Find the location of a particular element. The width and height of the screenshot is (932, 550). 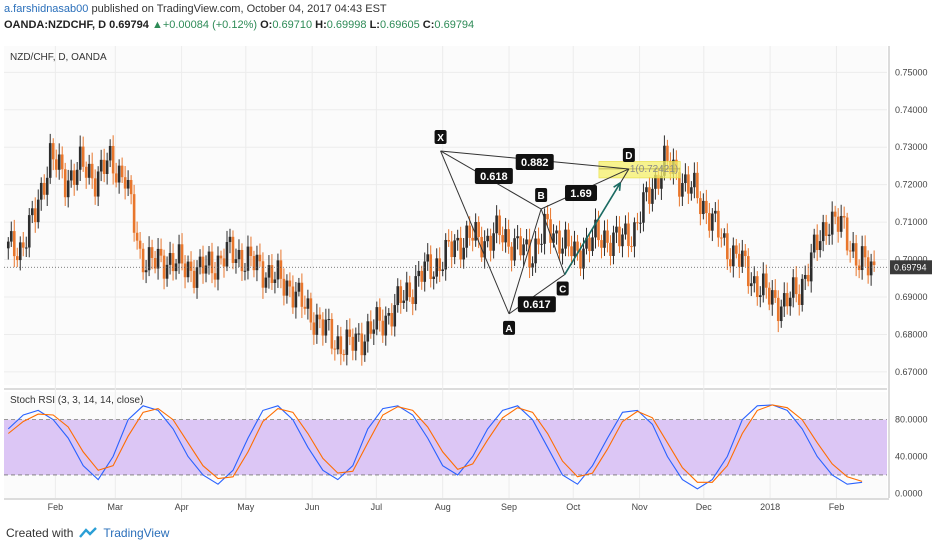

y-tick-label: 0.69000 is located at coordinates (911, 297).